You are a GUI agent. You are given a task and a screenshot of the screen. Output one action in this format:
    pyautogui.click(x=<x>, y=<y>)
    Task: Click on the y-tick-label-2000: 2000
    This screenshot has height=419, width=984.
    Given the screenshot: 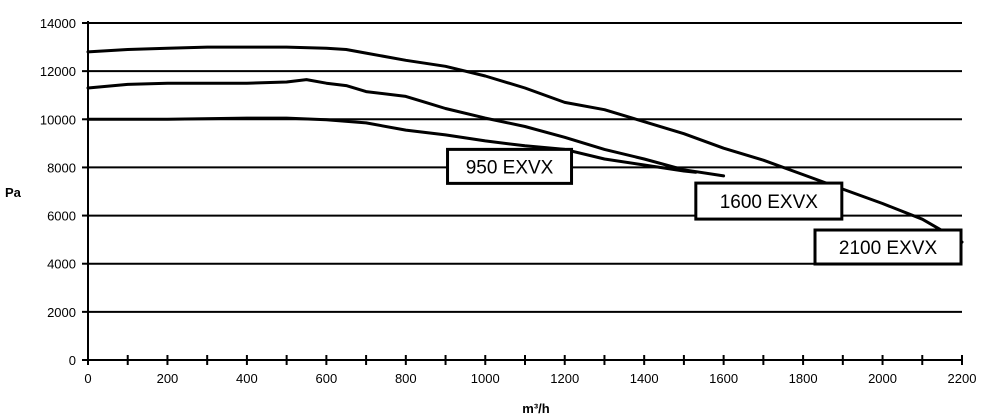 What is the action you would take?
    pyautogui.click(x=61, y=312)
    